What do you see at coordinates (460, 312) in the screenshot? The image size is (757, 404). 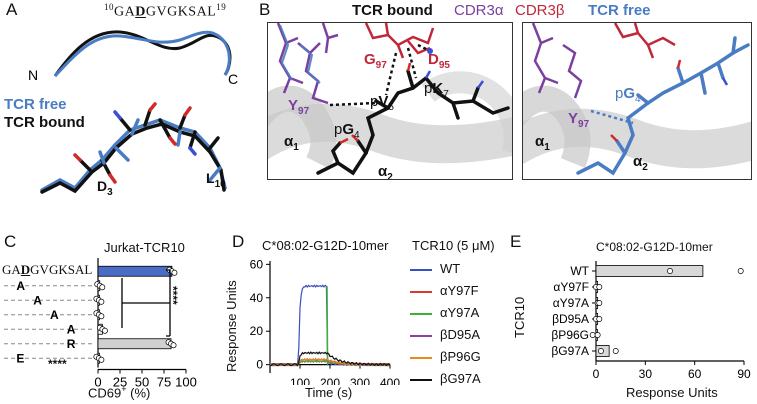 I see `d-legend-label: αY97A` at bounding box center [460, 312].